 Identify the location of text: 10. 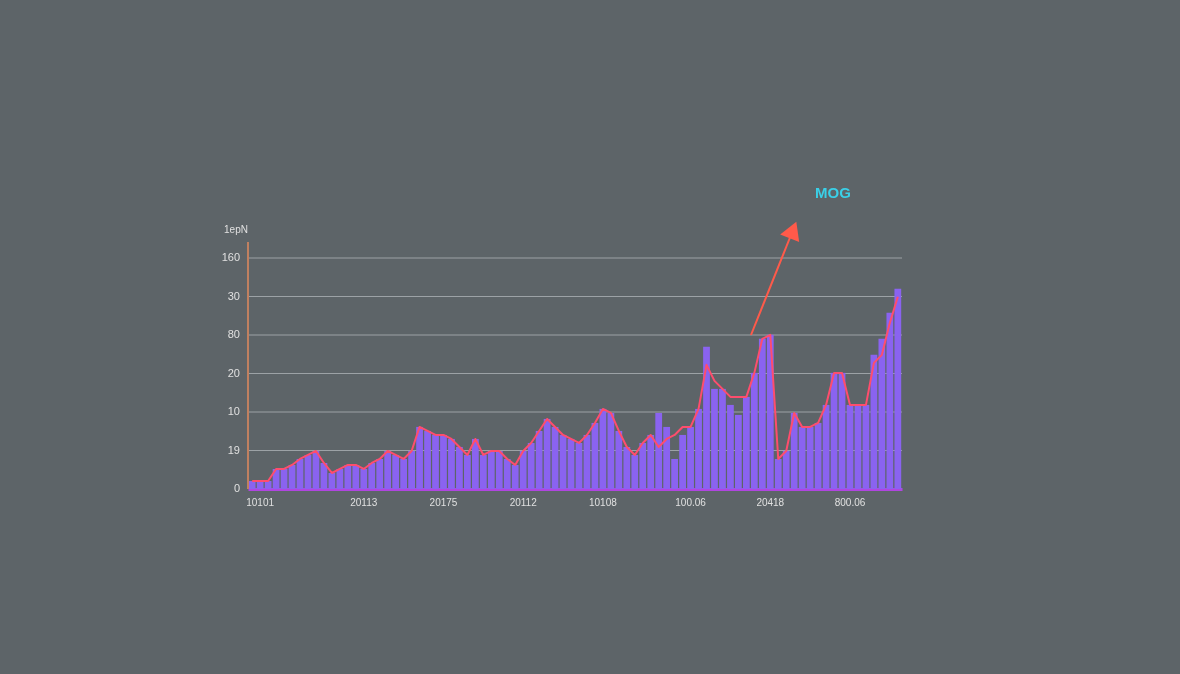
(233, 411).